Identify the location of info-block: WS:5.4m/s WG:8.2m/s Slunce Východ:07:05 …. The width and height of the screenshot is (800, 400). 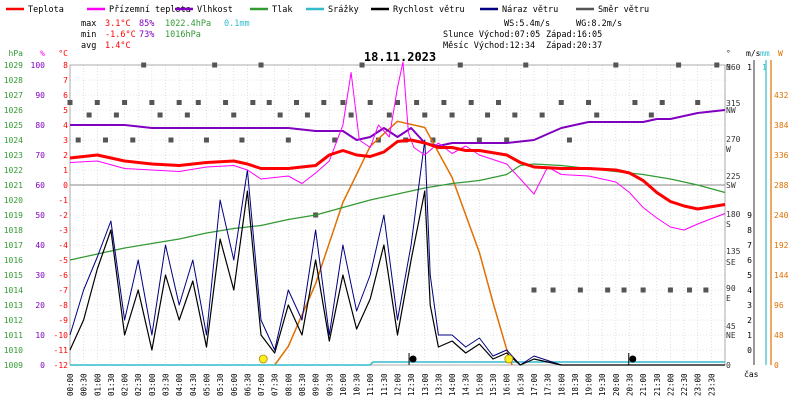
(532, 35).